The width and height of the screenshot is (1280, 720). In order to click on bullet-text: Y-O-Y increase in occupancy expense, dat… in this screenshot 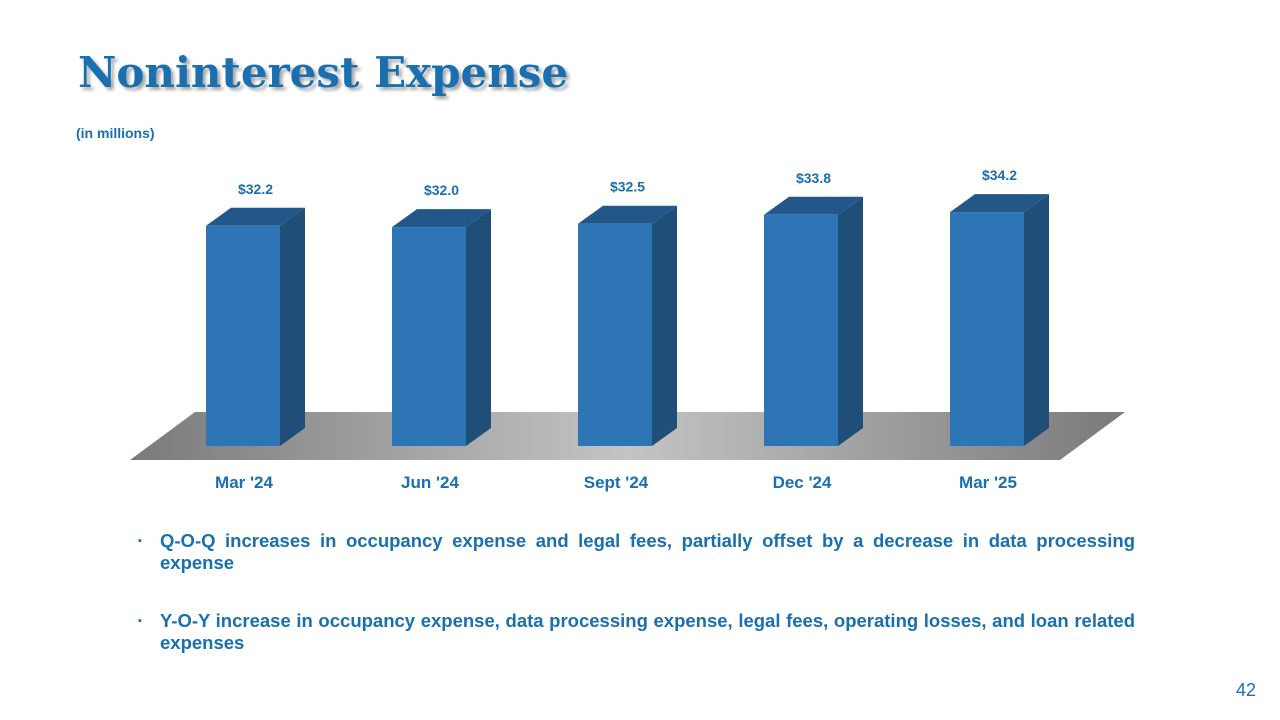, I will do `click(647, 631)`.